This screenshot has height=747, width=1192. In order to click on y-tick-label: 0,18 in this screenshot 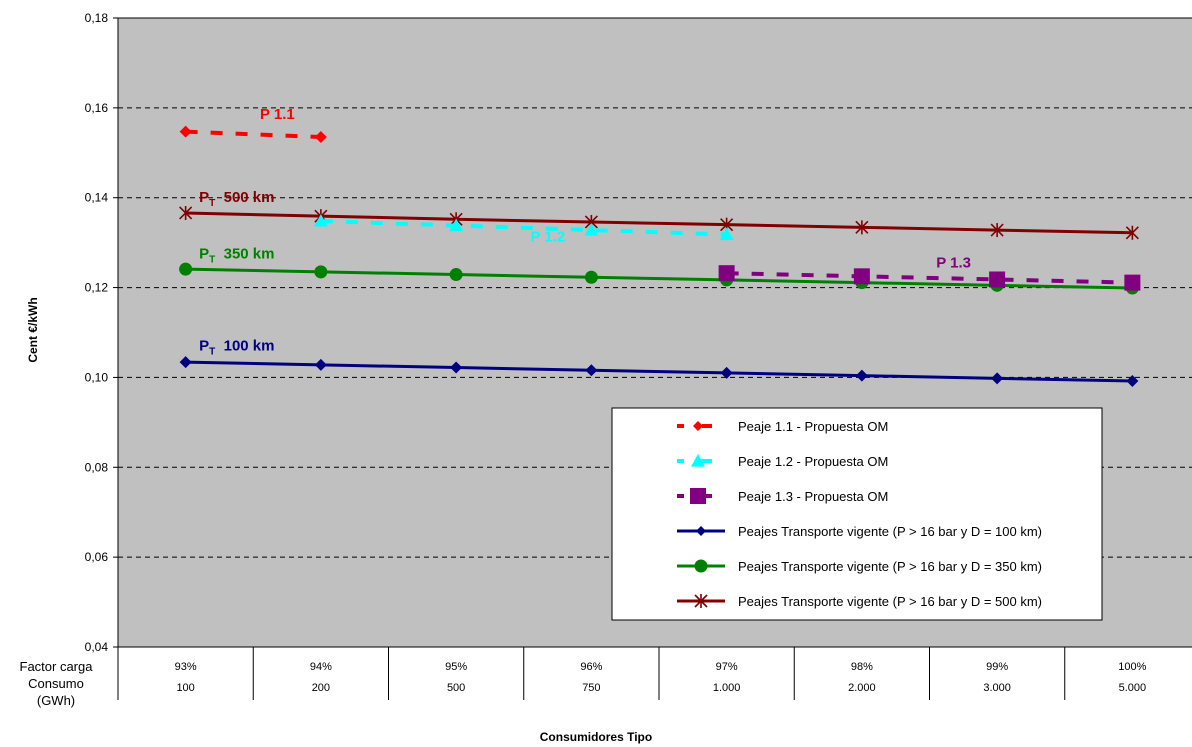, I will do `click(97, 18)`.